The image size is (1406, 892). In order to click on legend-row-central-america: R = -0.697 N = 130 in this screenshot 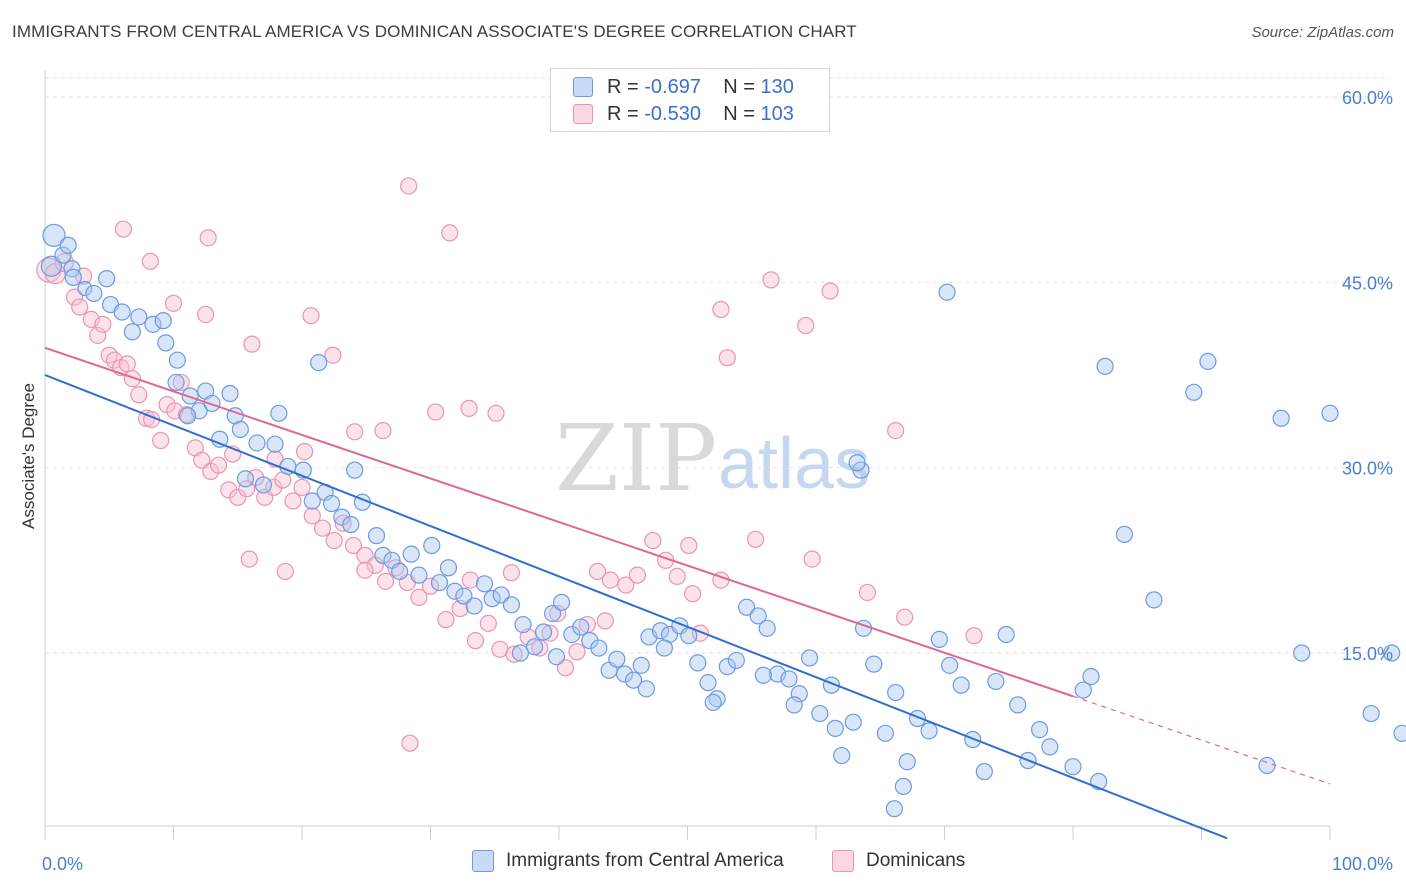, I will do `click(683, 87)`.